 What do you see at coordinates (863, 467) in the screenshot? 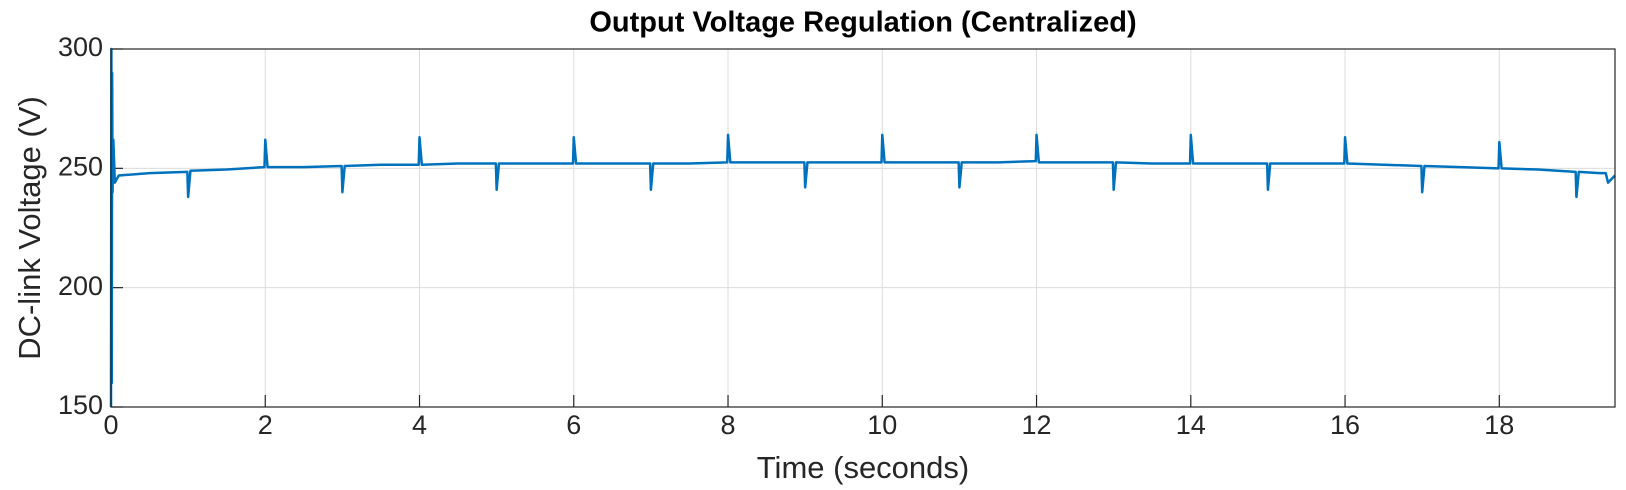
I see `x-axis-label: Time (seconds)` at bounding box center [863, 467].